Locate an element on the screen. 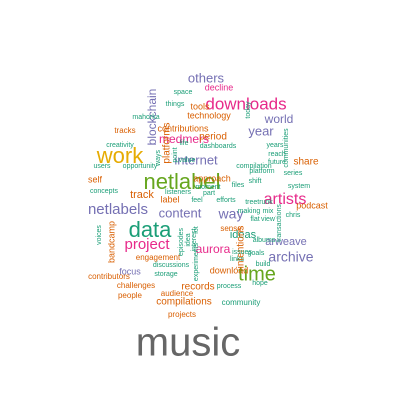 This screenshot has height=400, width=400. word-point: point is located at coordinates (175, 154).